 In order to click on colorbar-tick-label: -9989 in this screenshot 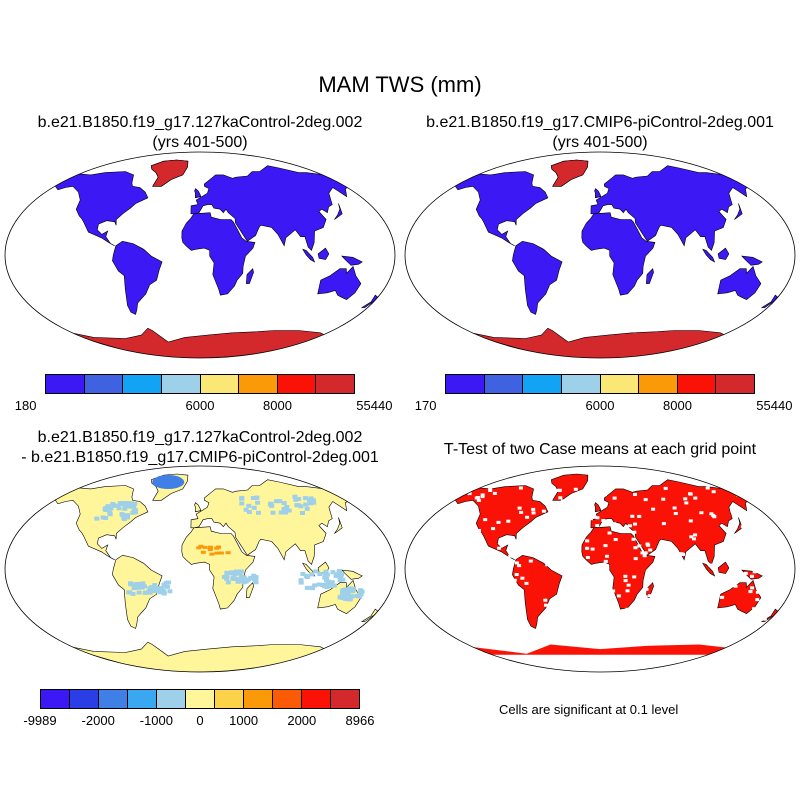, I will do `click(40, 720)`.